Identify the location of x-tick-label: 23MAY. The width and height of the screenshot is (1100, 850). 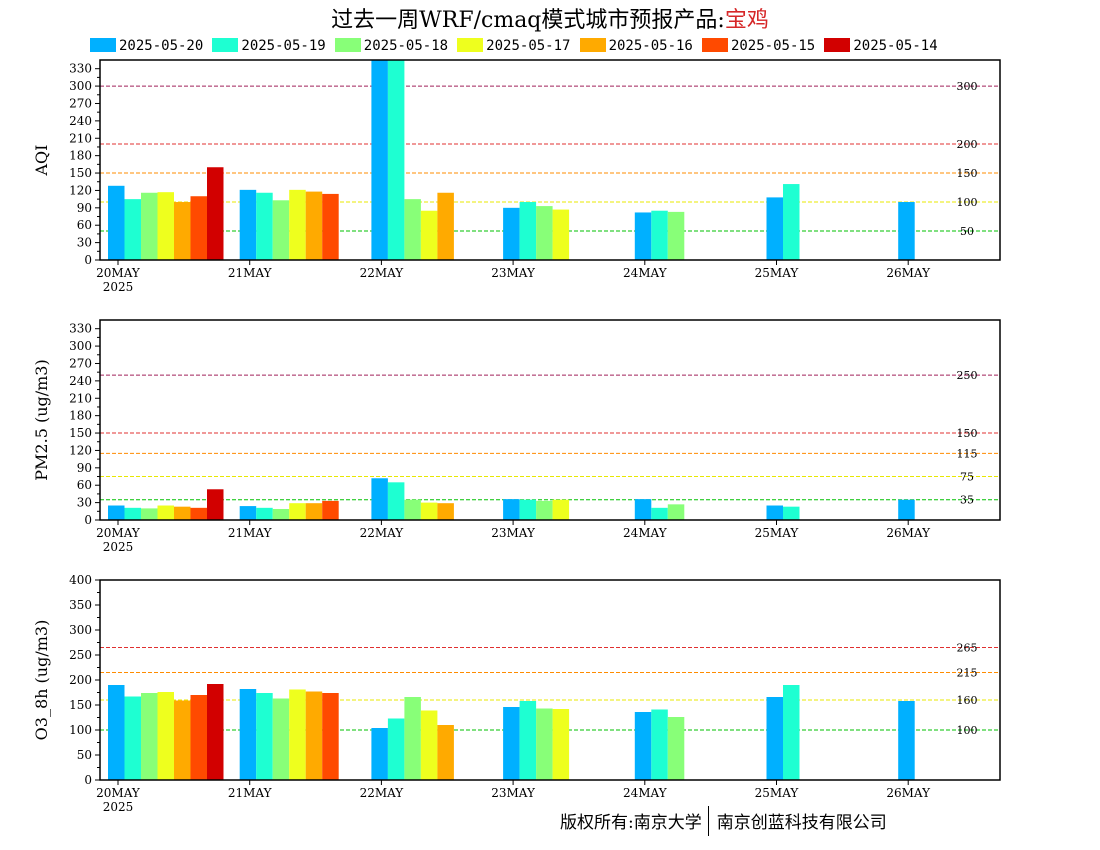
(513, 533).